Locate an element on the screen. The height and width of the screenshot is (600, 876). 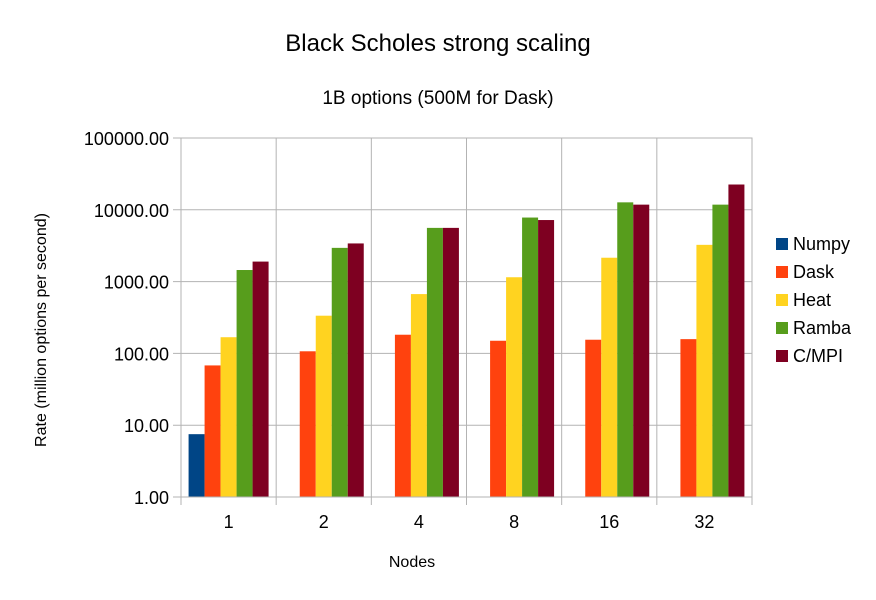
x-tick-label: 32 is located at coordinates (704, 522).